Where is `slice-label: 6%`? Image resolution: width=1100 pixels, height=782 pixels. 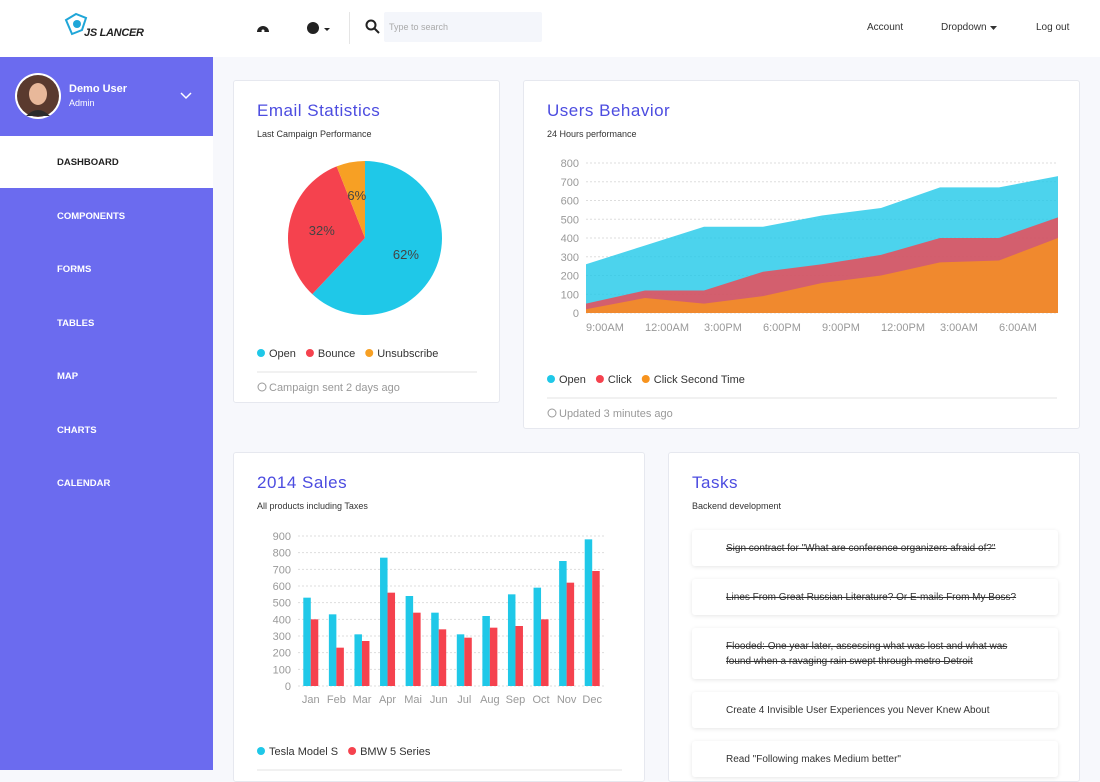 slice-label: 6% is located at coordinates (356, 195).